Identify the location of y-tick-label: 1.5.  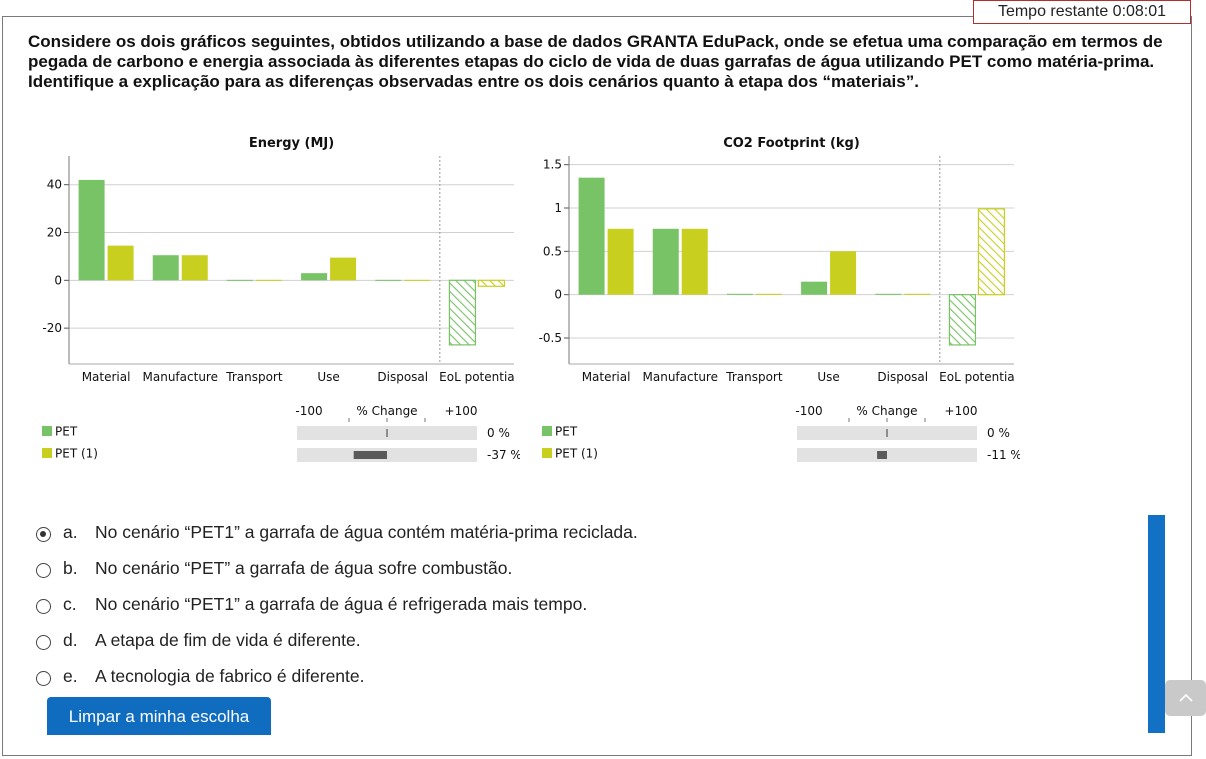
(552, 165).